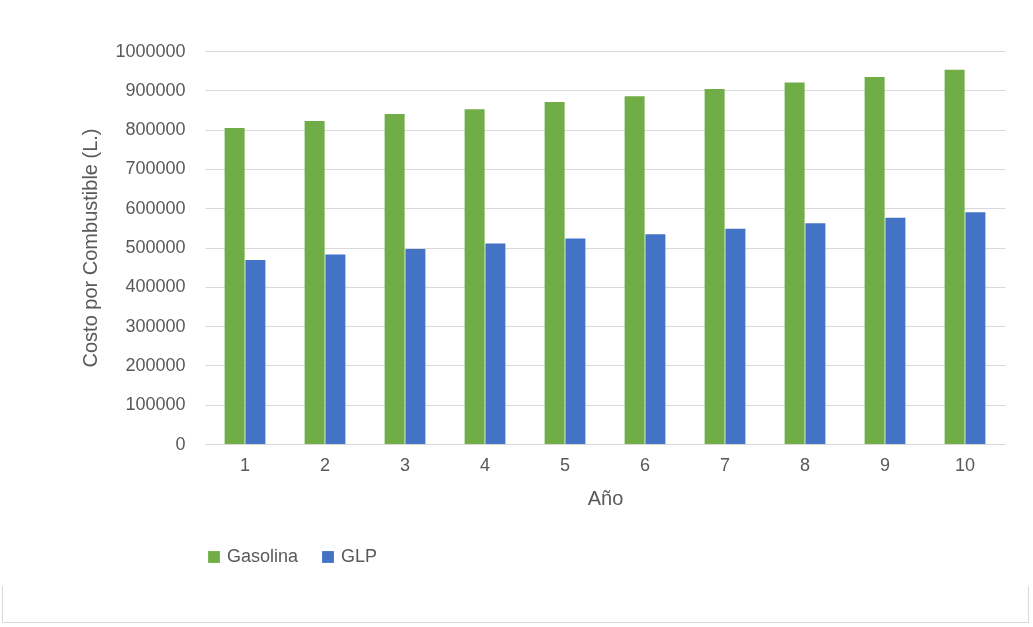  Describe the element at coordinates (155, 404) in the screenshot. I see `y-tick-label: 100000` at that location.